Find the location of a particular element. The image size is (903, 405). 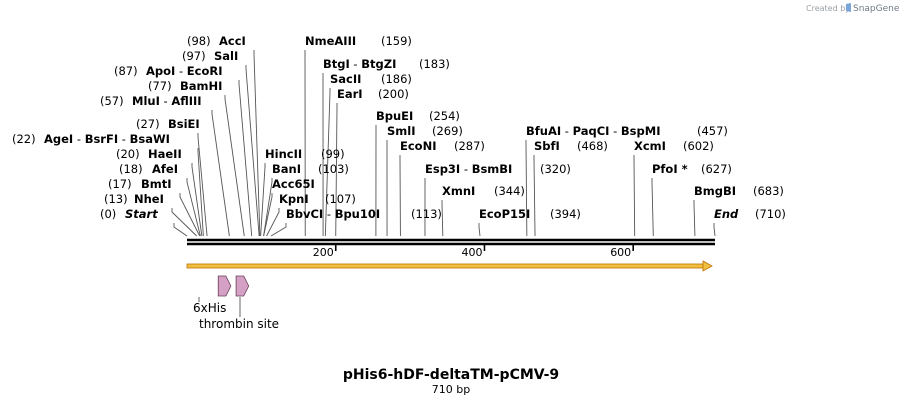

site-label-acci: AccI is located at coordinates (232, 41).